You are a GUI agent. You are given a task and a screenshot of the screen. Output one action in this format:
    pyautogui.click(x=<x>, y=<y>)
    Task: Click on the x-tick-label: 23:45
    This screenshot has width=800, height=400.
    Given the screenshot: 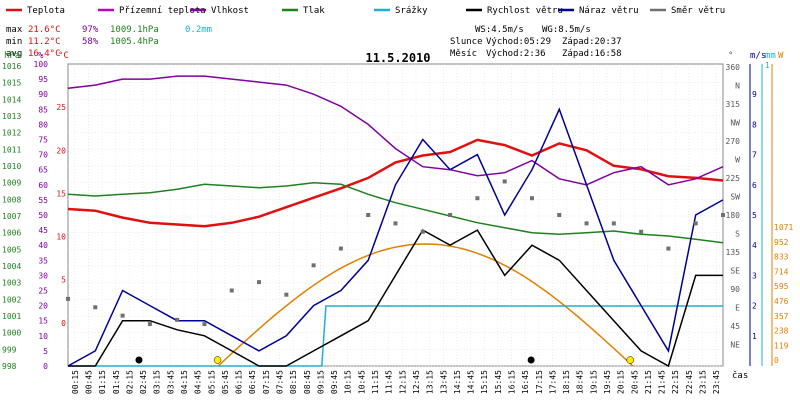 What is the action you would take?
    pyautogui.click(x=716, y=382)
    